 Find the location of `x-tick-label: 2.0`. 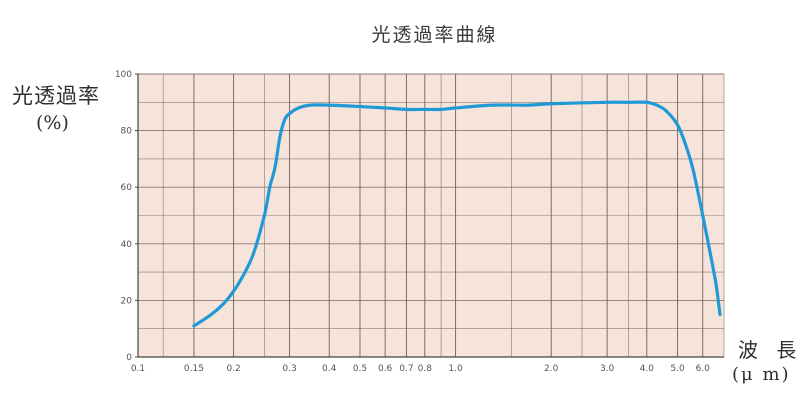

x-tick-label: 2.0 is located at coordinates (551, 369).